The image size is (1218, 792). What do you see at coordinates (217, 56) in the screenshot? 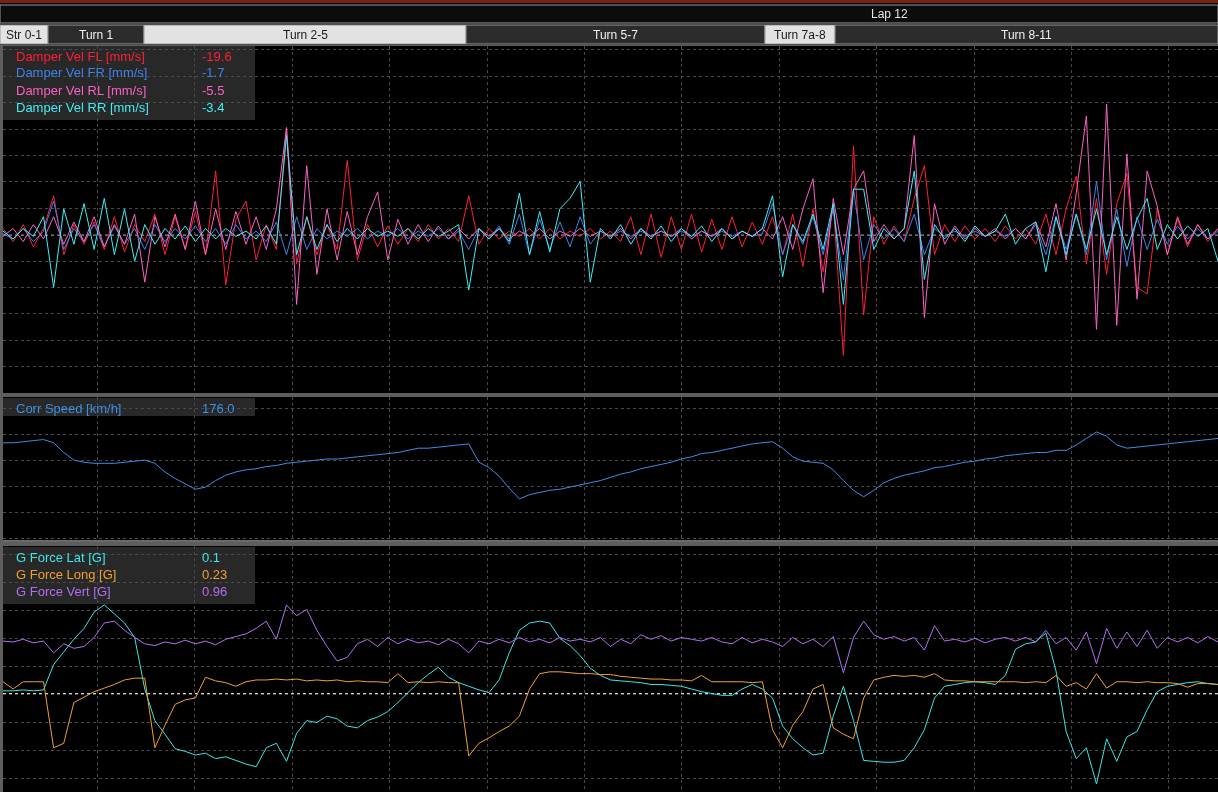
I see `text: -19.6` at bounding box center [217, 56].